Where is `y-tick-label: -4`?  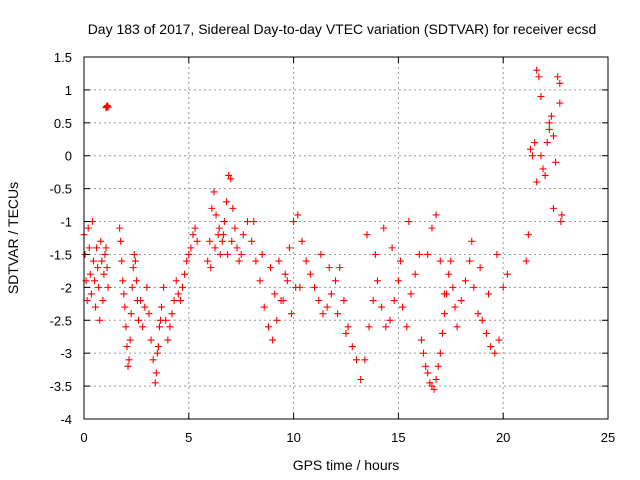 y-tick-label: -4 is located at coordinates (66, 419).